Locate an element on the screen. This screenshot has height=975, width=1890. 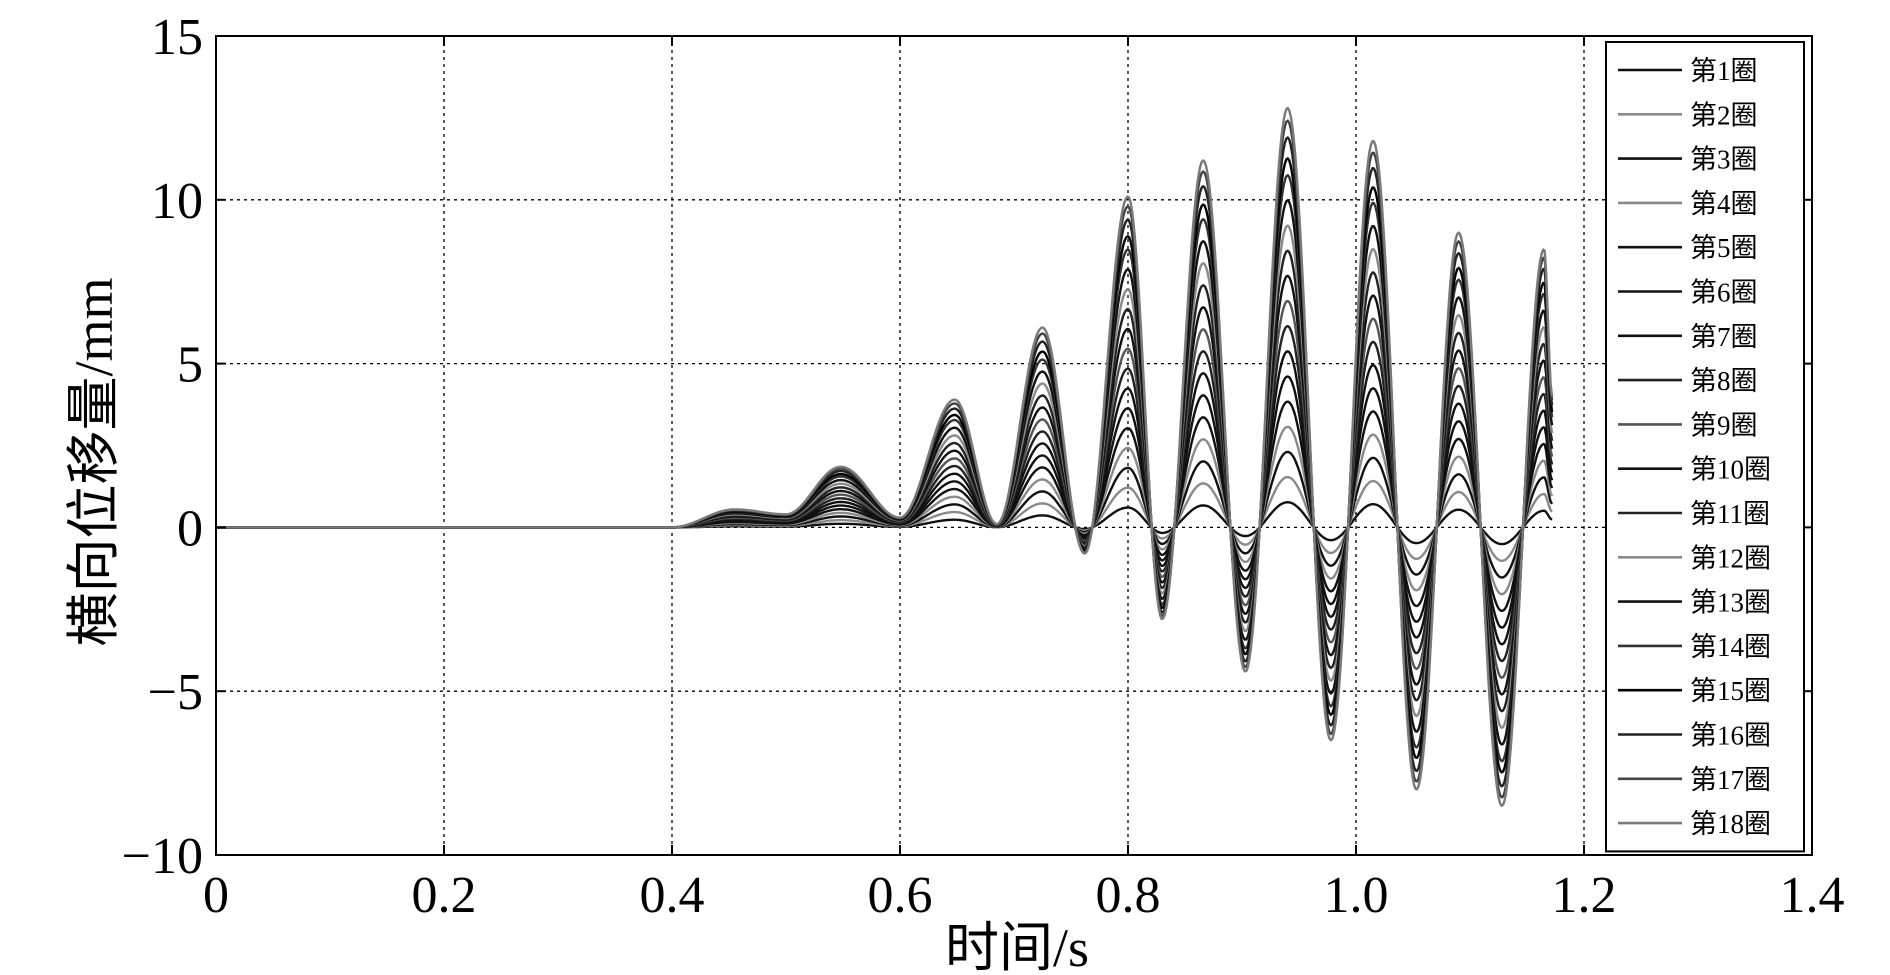
legend-entry-label: 第11圈 is located at coordinates (1730, 514).